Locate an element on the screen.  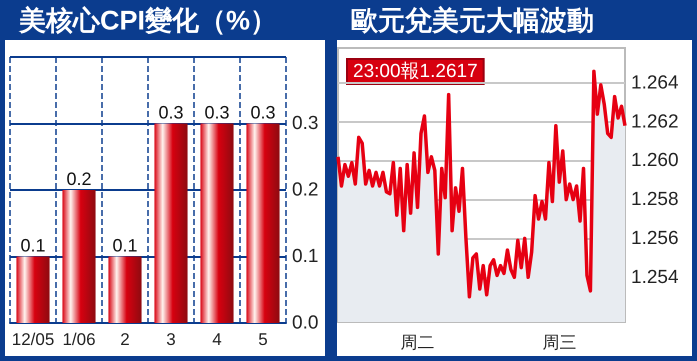
annotation: 23:00報1.2617 is located at coordinates (415, 71).